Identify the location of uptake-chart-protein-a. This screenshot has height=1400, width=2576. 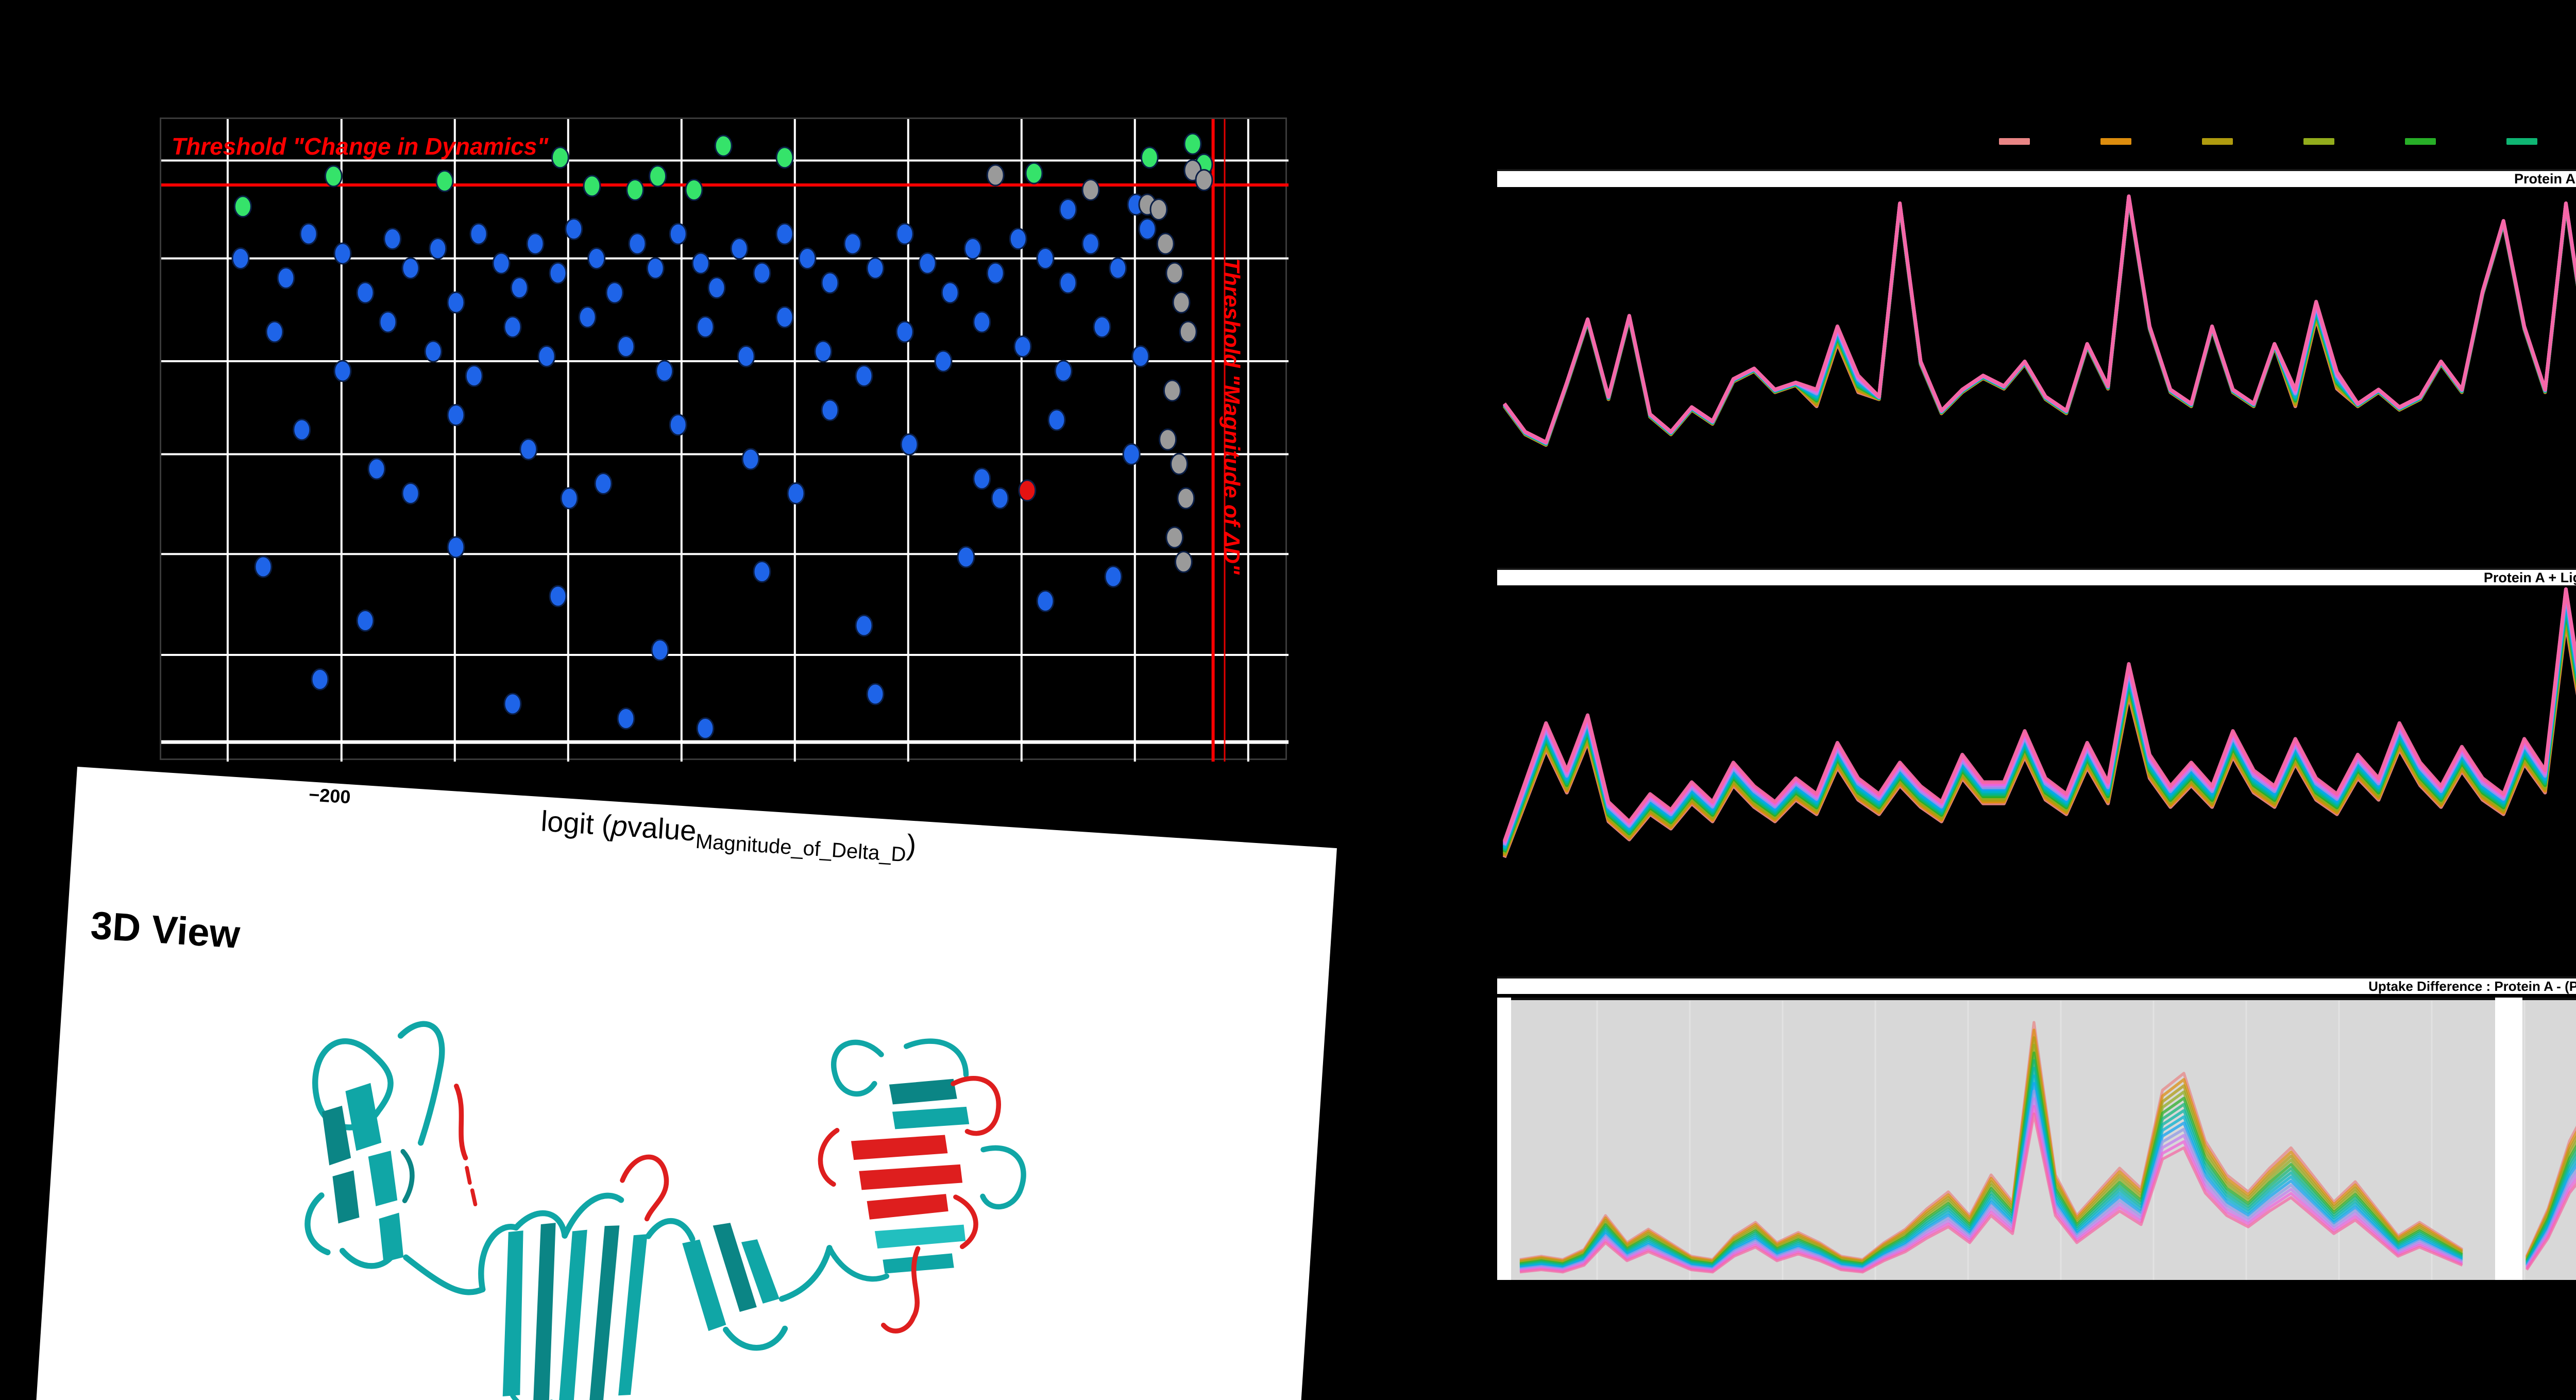
(2036, 362).